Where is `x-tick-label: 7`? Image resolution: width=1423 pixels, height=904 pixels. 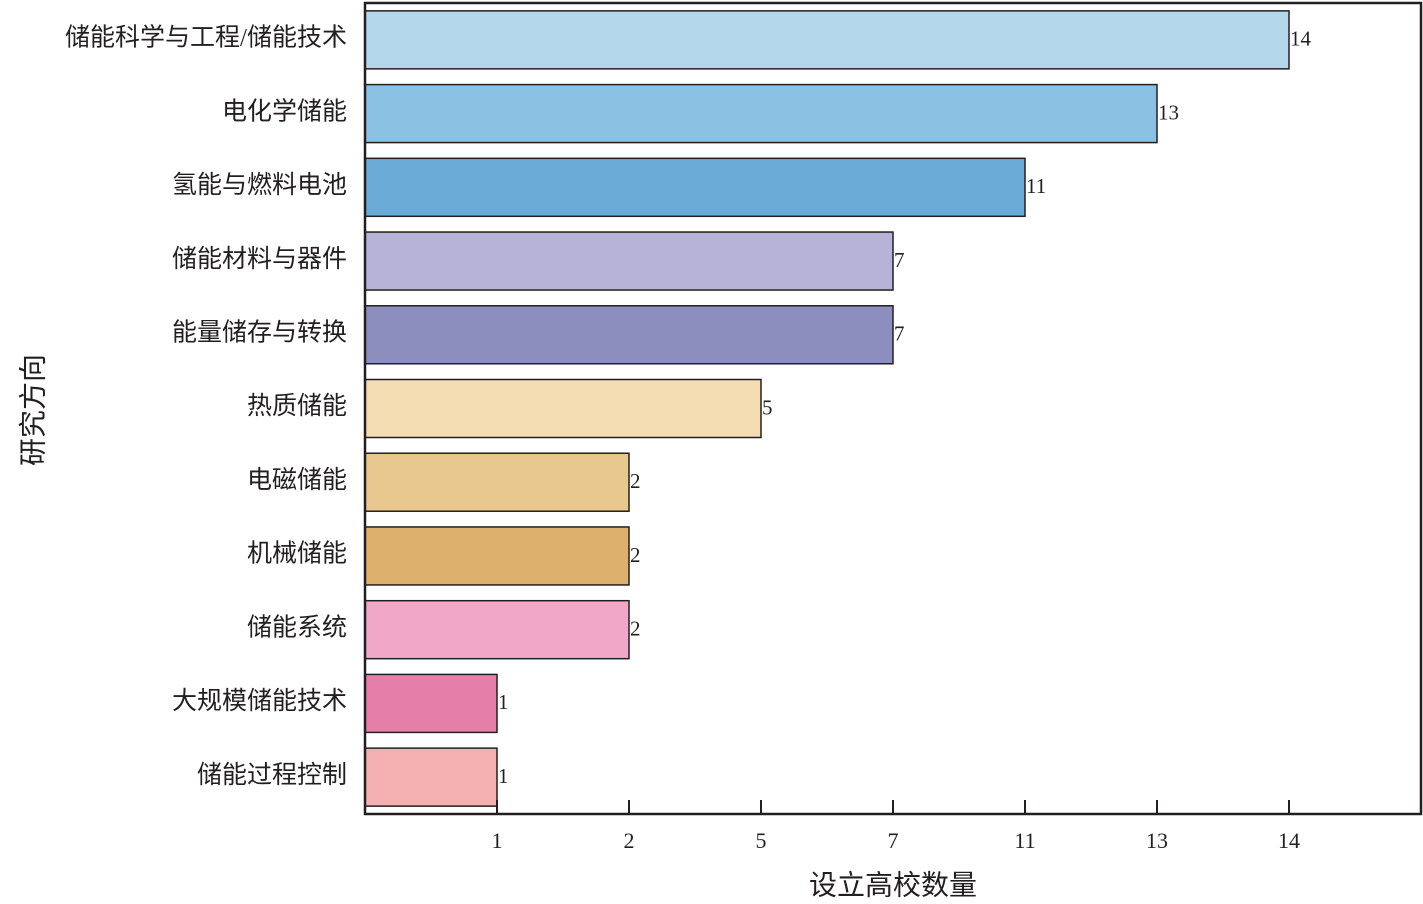 x-tick-label: 7 is located at coordinates (893, 840).